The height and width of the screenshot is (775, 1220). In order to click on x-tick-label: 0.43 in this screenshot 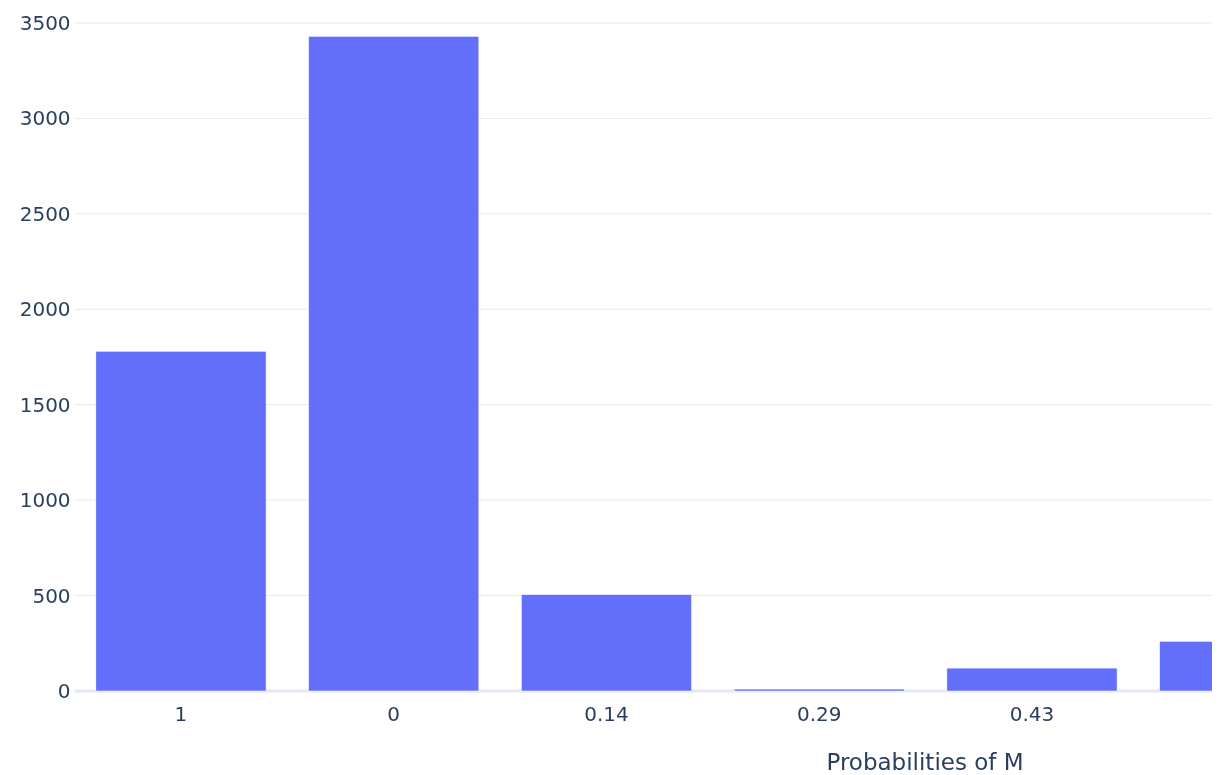, I will do `click(1032, 714)`.